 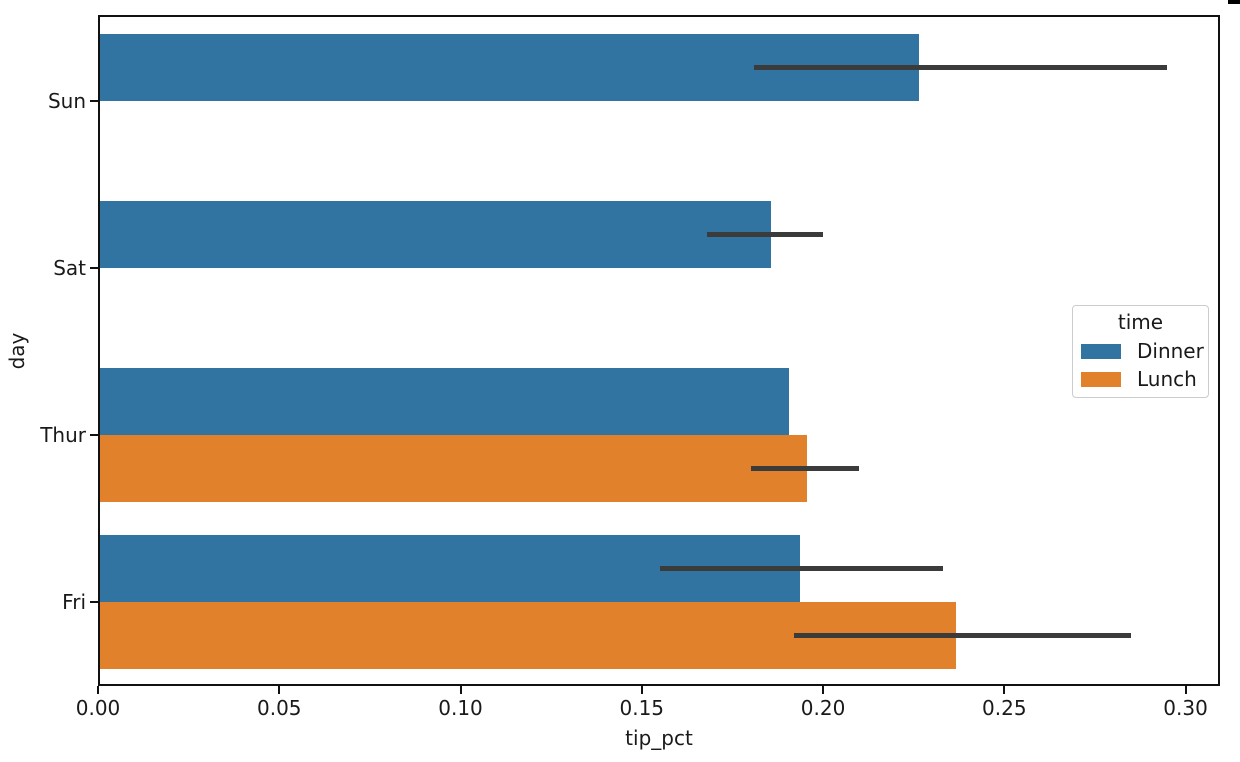 What do you see at coordinates (1004, 708) in the screenshot?
I see `x-tick-label: 0.25` at bounding box center [1004, 708].